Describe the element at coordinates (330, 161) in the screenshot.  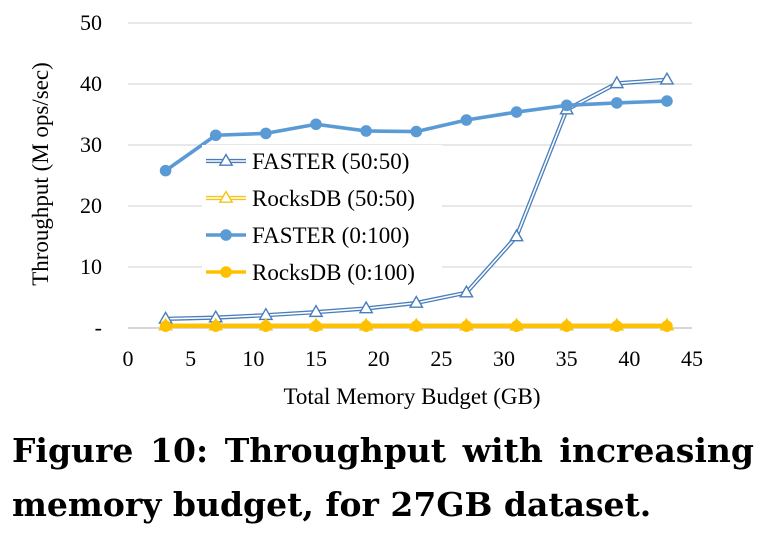
I see `legend-label: FASTER (50:50)` at that location.